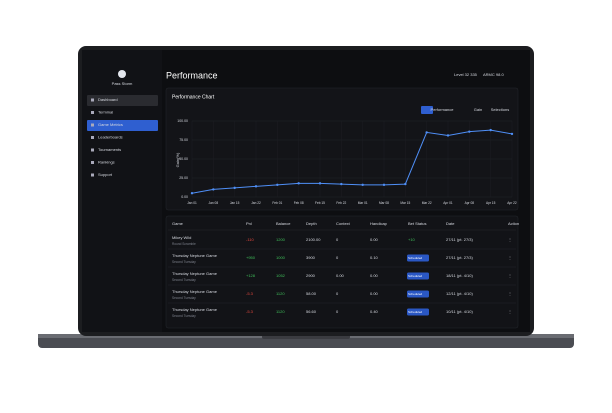  What do you see at coordinates (311, 223) in the screenshot?
I see `column-header: Depth` at bounding box center [311, 223].